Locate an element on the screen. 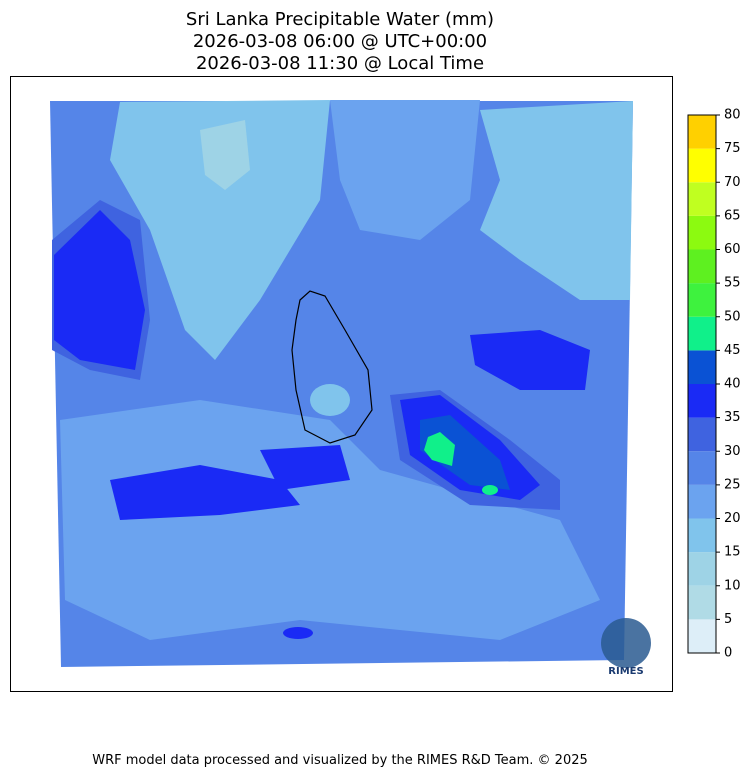 Image resolution: width=751 pixels, height=776 pixels. tick-label: 80 is located at coordinates (732, 115).